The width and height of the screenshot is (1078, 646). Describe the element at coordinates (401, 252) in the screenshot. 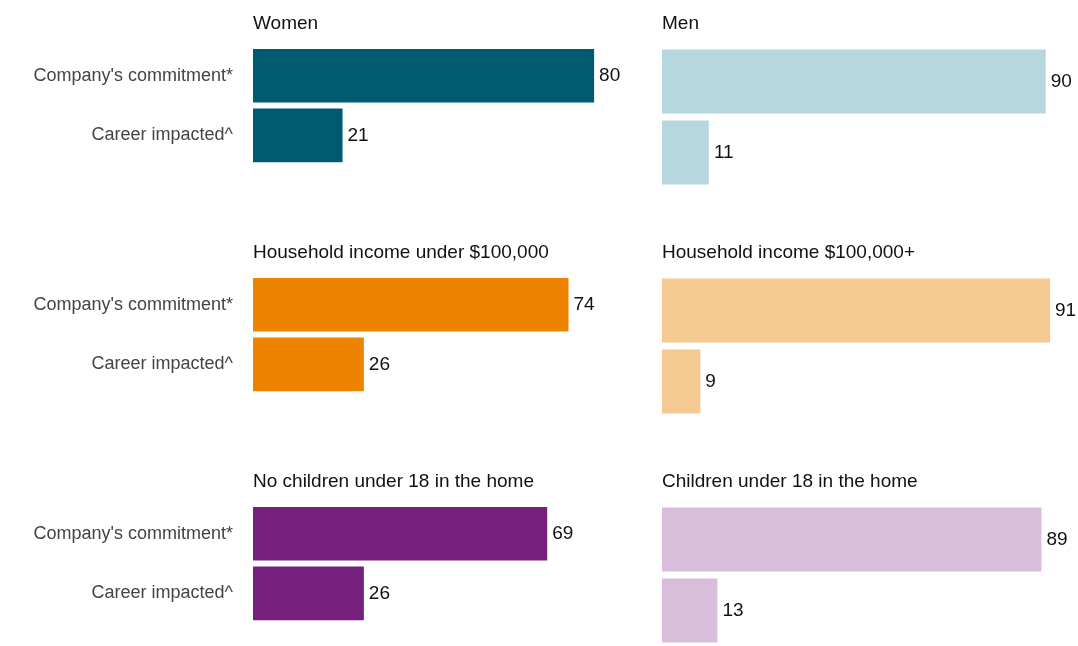

I see `chart-title: Household income under $100,000` at that location.